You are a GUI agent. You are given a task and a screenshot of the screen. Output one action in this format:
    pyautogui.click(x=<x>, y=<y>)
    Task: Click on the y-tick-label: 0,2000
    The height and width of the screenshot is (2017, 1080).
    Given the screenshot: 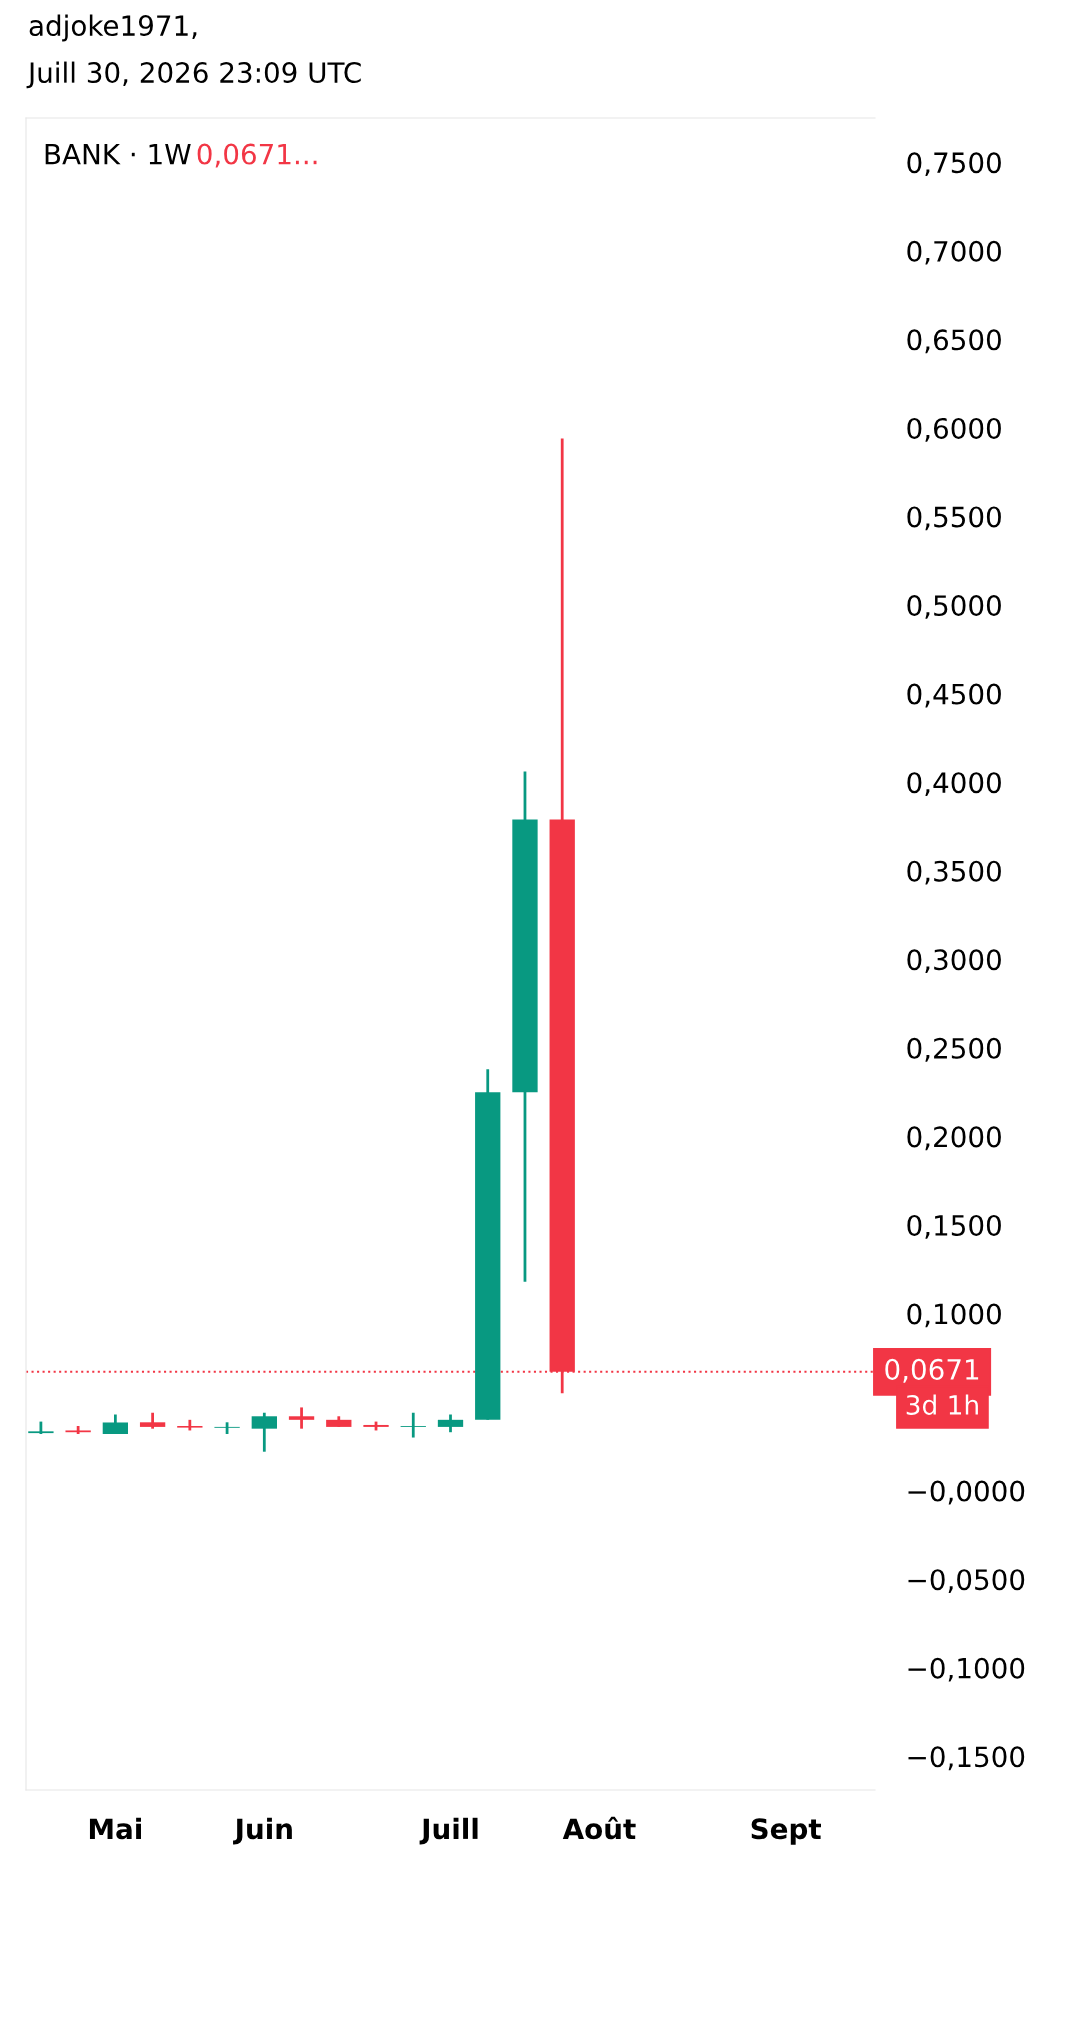 What is the action you would take?
    pyautogui.click(x=954, y=1138)
    